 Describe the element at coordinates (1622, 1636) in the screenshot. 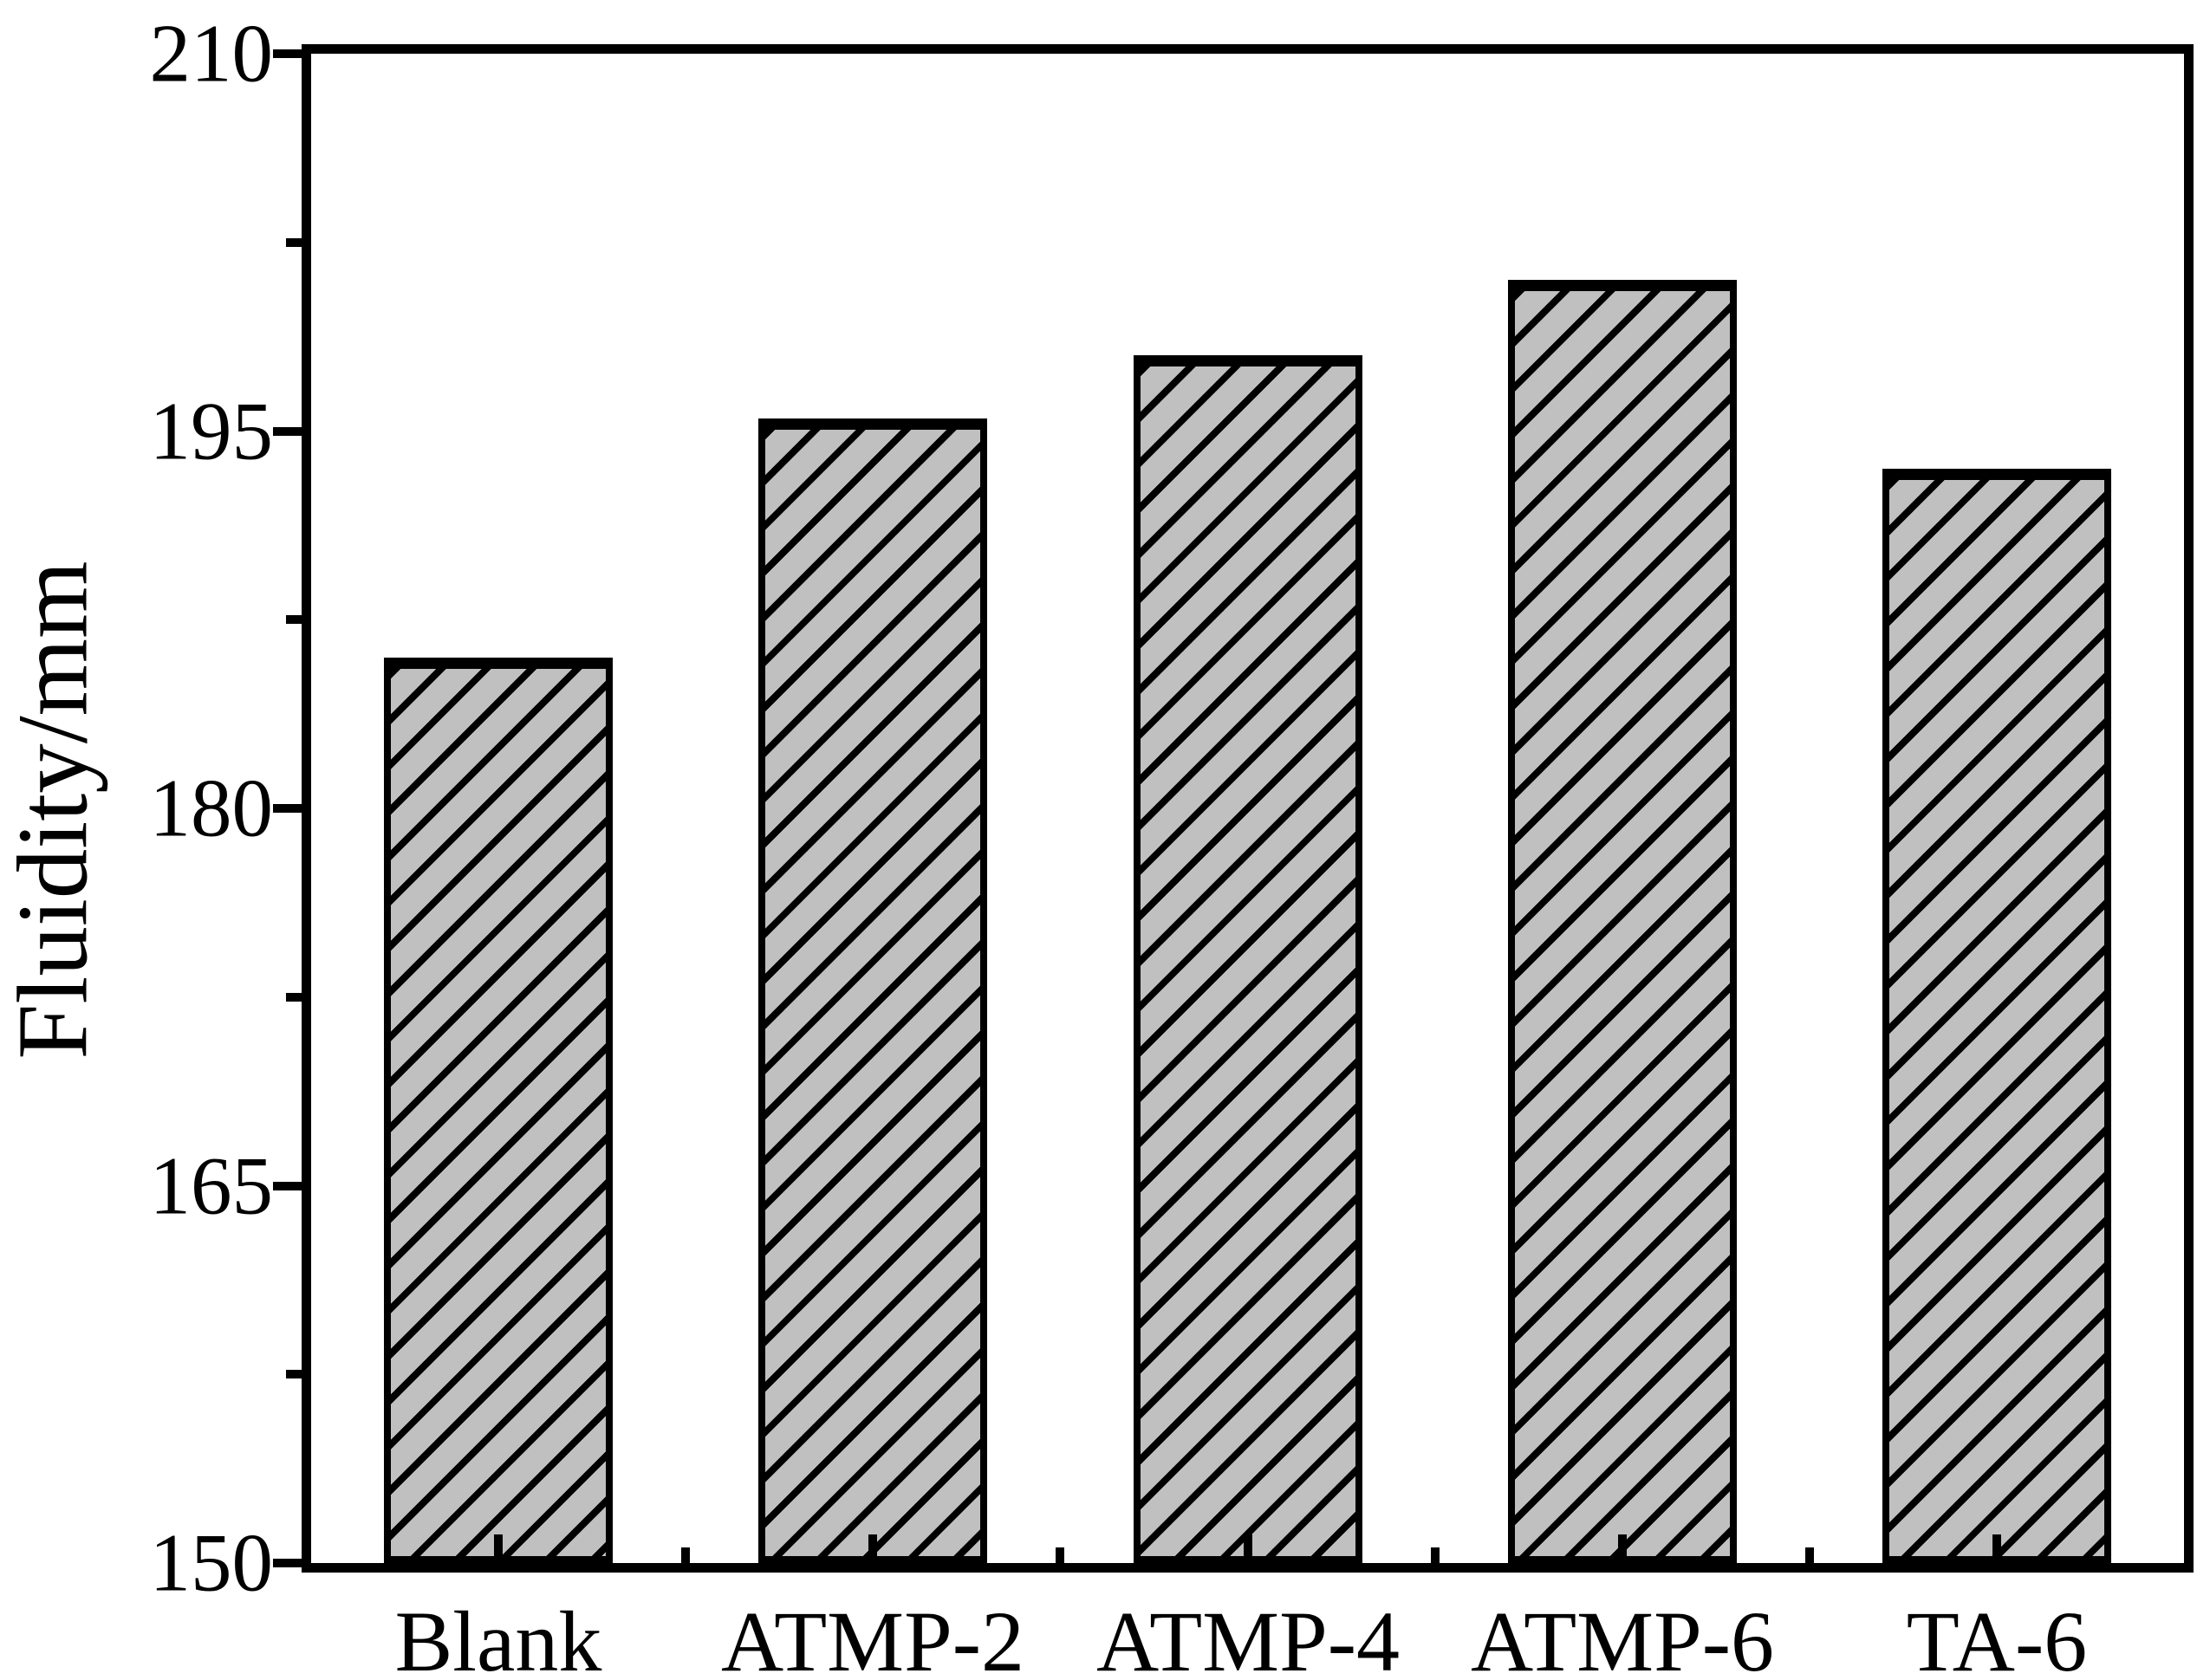

I see `x-category-label-atmp-6: ATMP-6` at that location.